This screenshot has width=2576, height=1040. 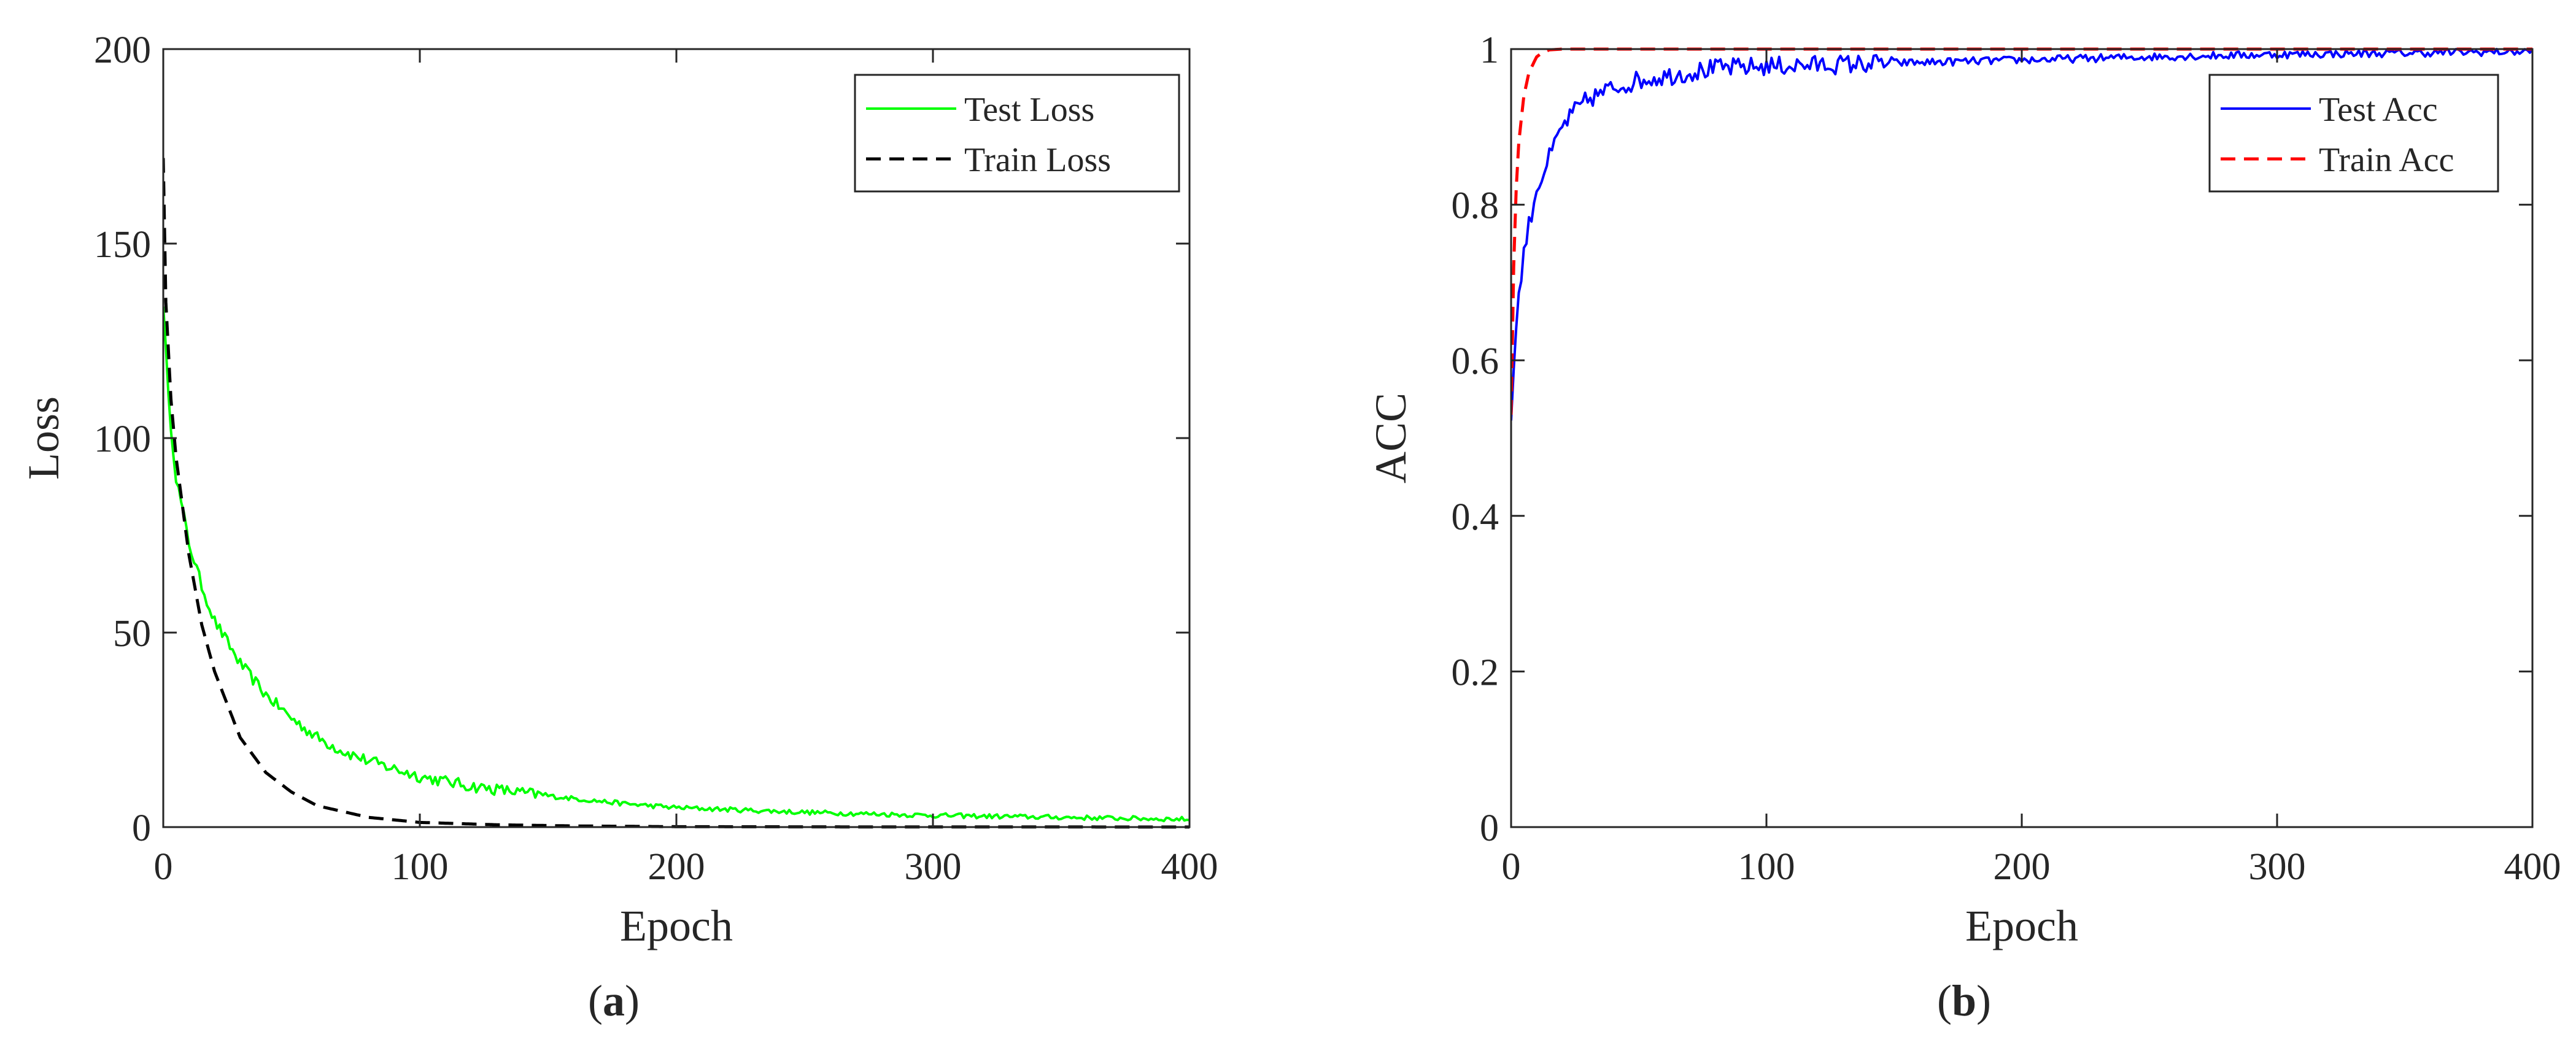 I want to click on y-tick-label: 100, so click(x=122, y=439).